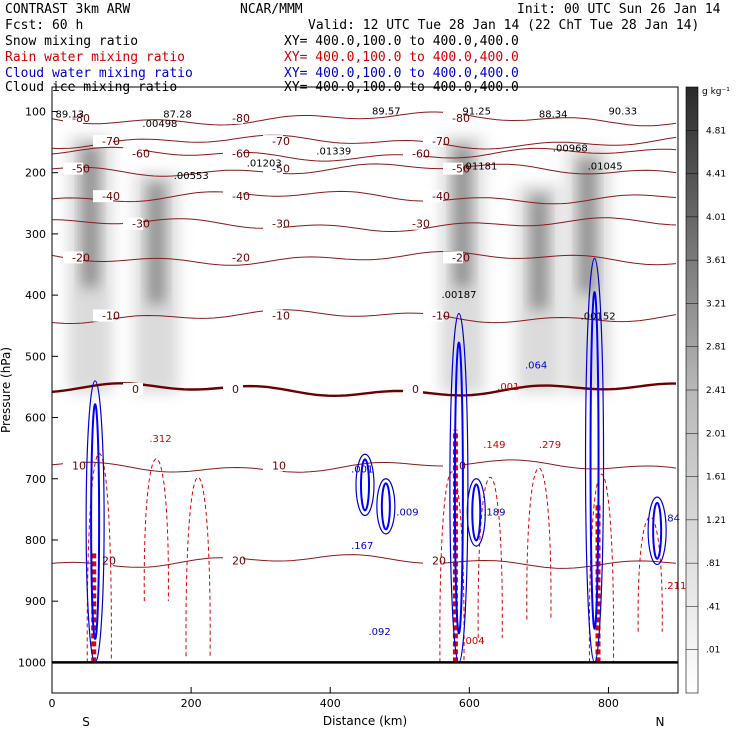 This screenshot has height=740, width=740. I want to click on ice-max-label: .00152, so click(598, 317).